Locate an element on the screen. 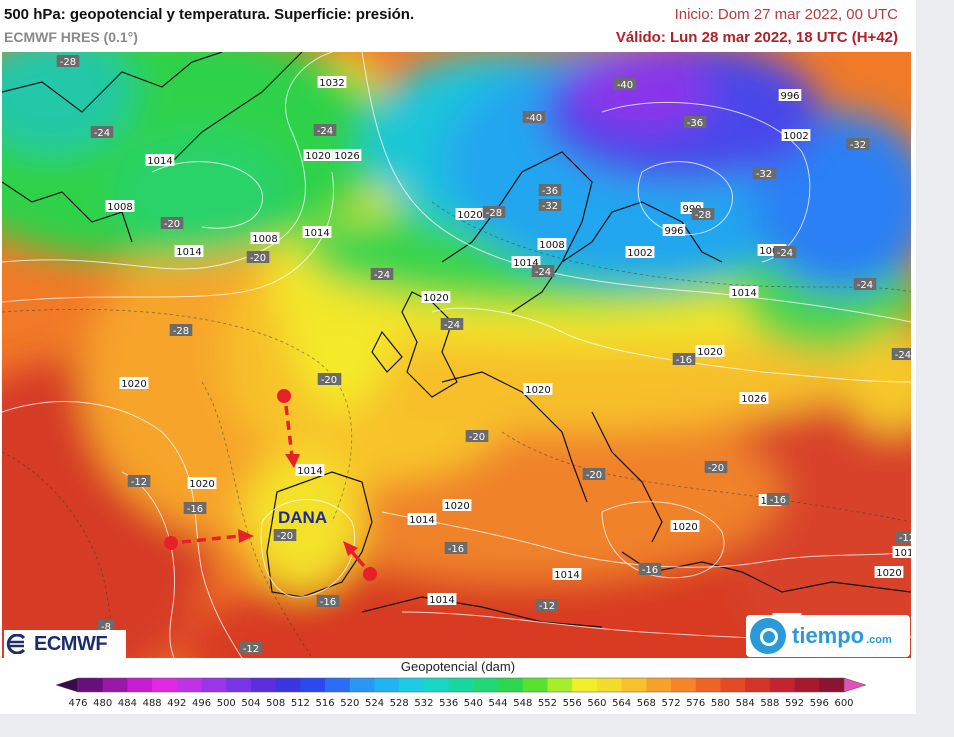  temperature-label: -32 is located at coordinates (550, 205).